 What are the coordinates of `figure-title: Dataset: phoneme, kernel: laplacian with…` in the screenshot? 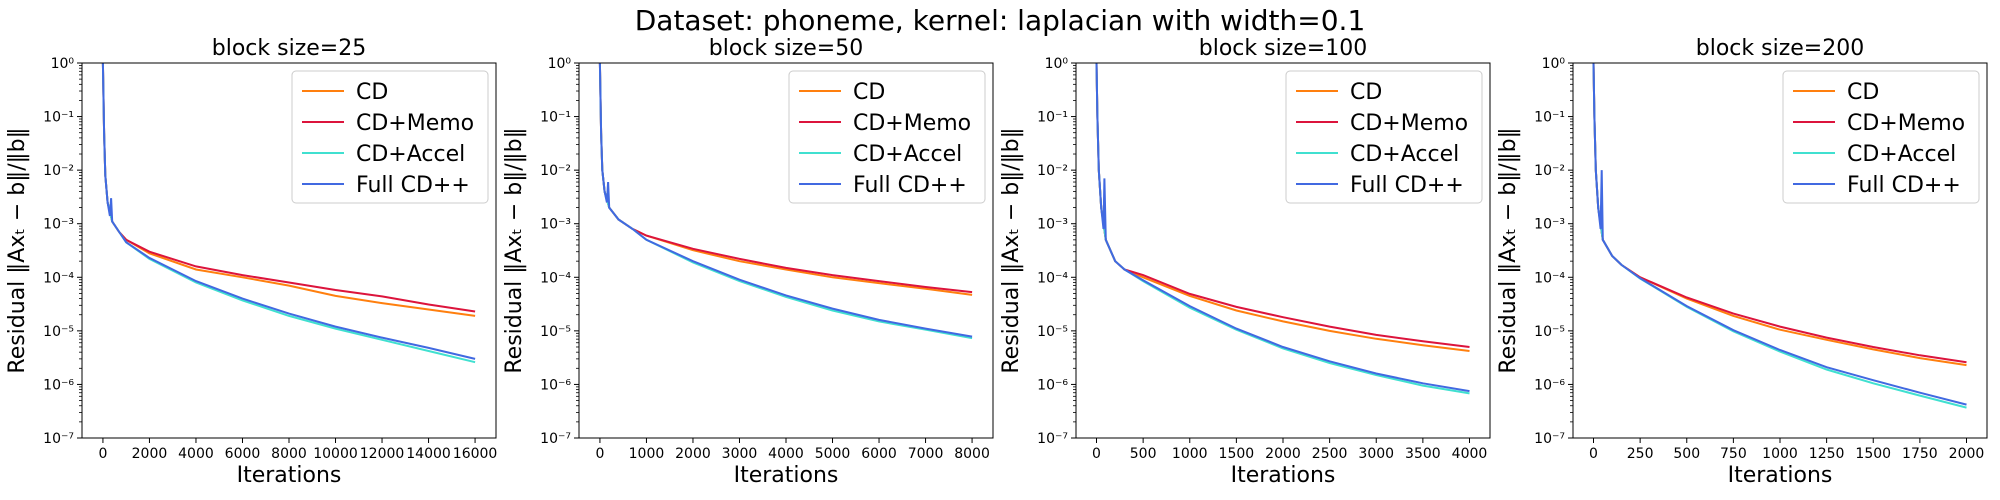 It's located at (1000, 20).